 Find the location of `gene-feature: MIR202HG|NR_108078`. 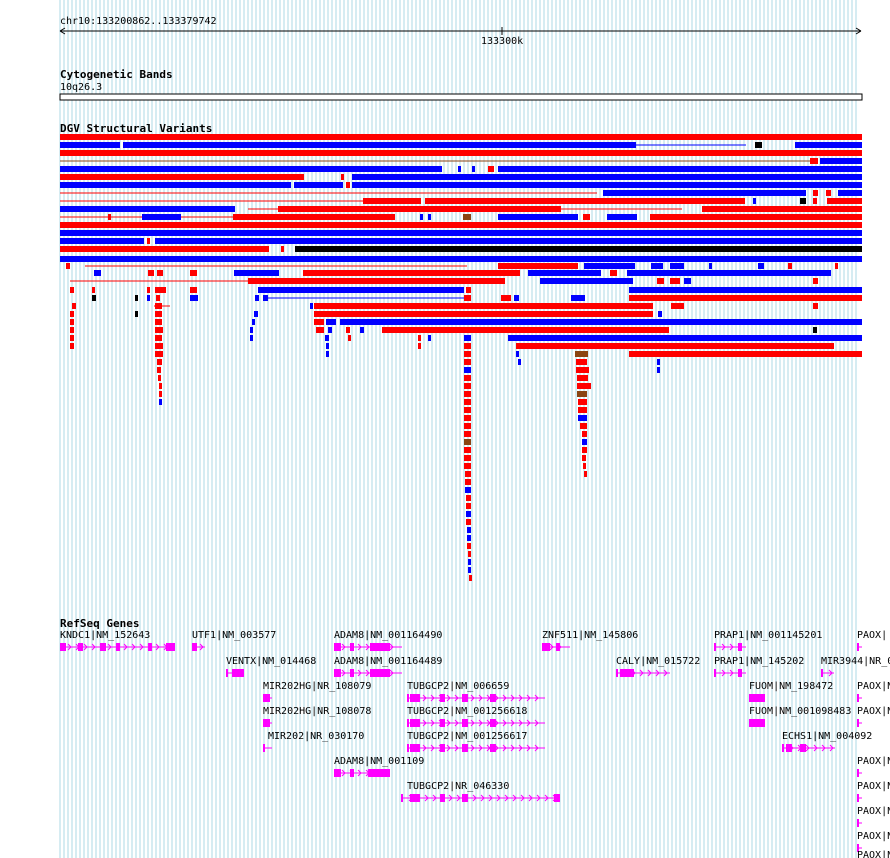

gene-feature: MIR202HG|NR_108078 is located at coordinates (317, 716).